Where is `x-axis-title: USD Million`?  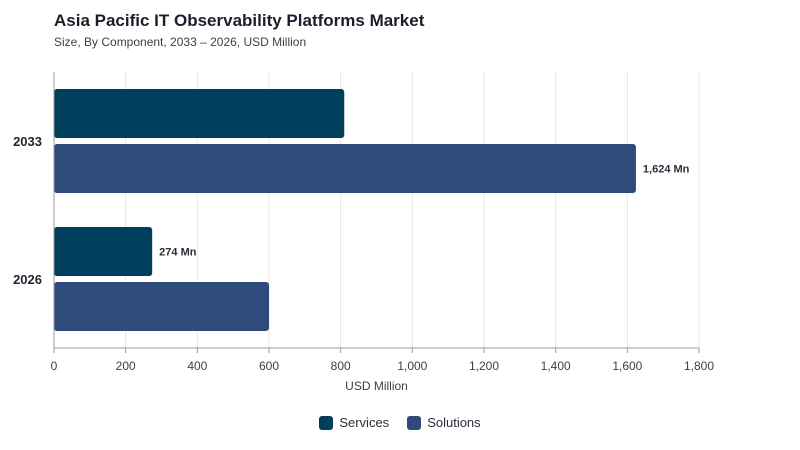
x-axis-title: USD Million is located at coordinates (376, 386).